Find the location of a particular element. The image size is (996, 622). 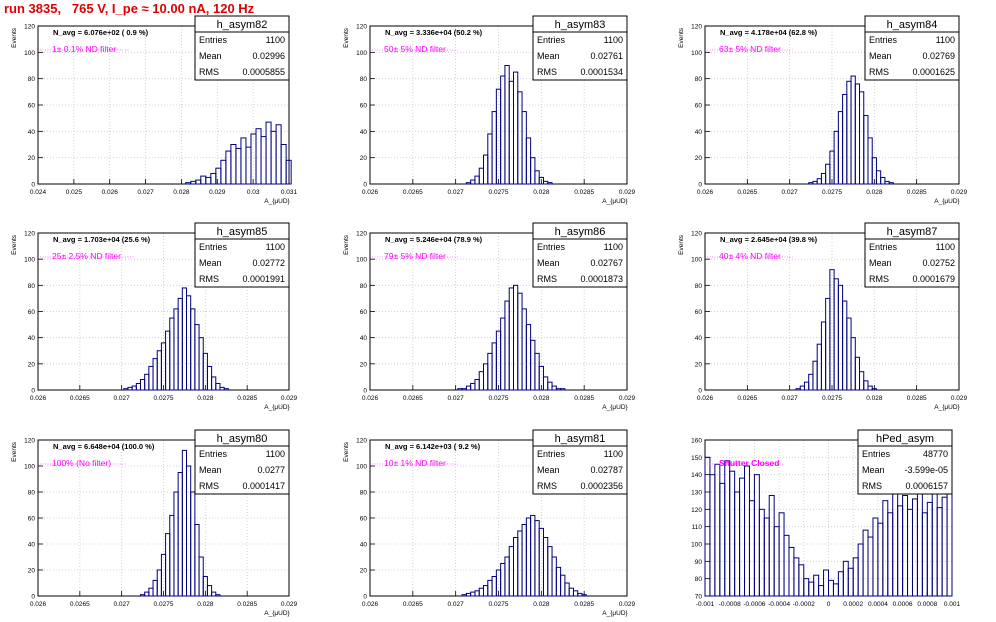

x-tick-label: -0.001 is located at coordinates (705, 604).